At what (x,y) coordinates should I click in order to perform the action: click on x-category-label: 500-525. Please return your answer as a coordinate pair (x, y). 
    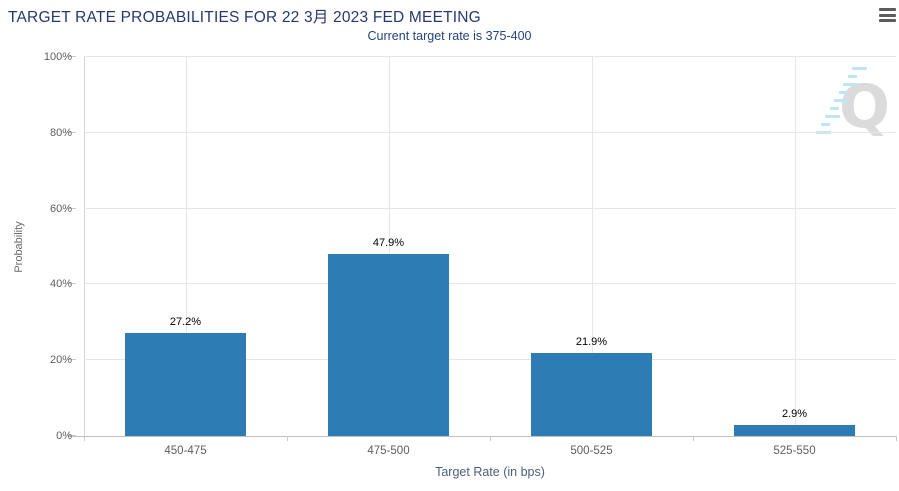
    Looking at the image, I should click on (591, 451).